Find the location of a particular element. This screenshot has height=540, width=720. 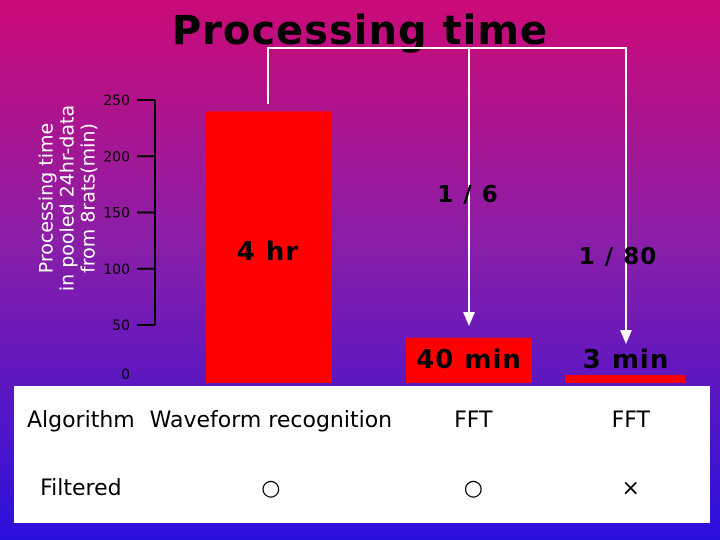

bar-data-label: 40 min is located at coordinates (469, 360).